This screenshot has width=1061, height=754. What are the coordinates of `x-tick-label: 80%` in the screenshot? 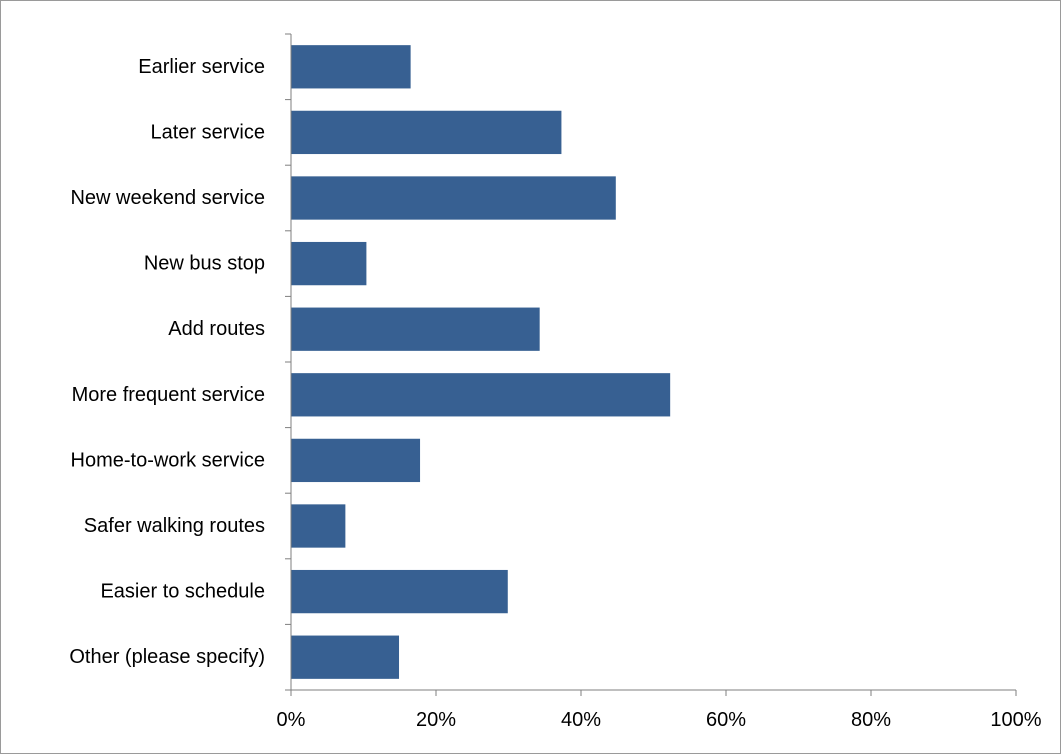 It's located at (871, 720).